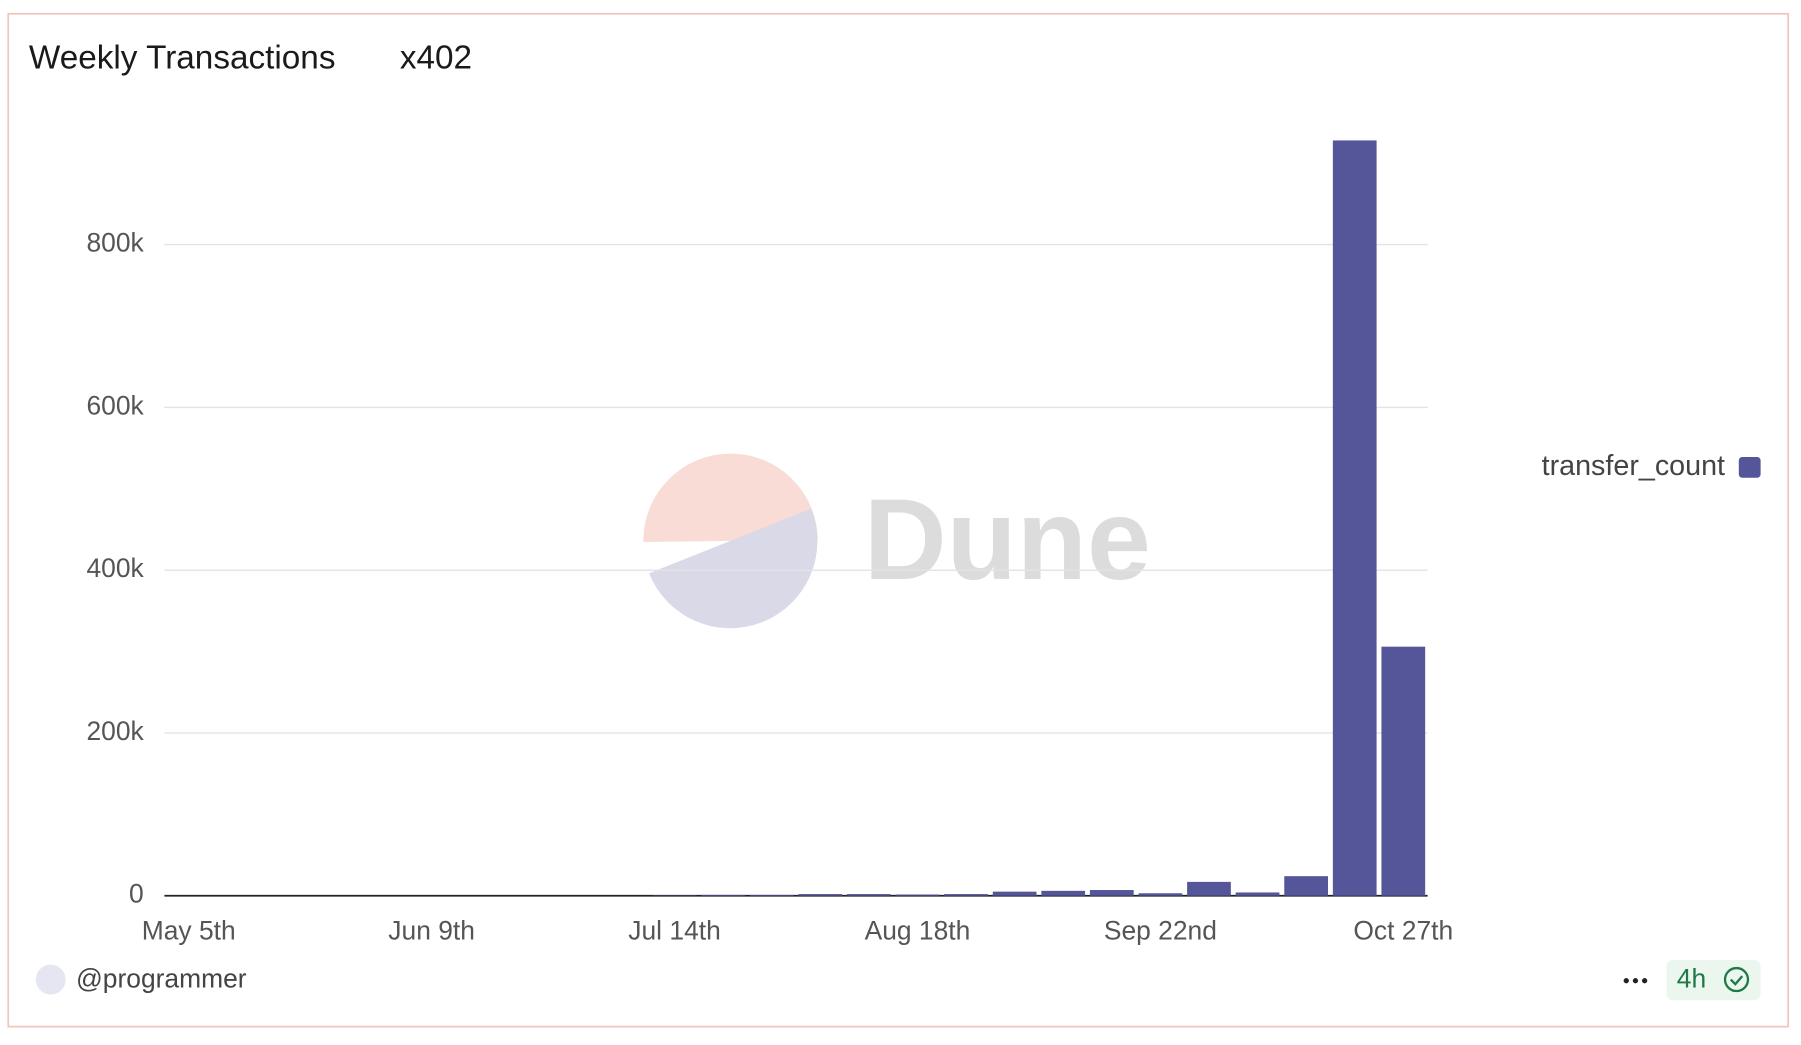 This screenshot has height=1045, width=1801. I want to click on watermark-logo-bottom, so click(733, 568).